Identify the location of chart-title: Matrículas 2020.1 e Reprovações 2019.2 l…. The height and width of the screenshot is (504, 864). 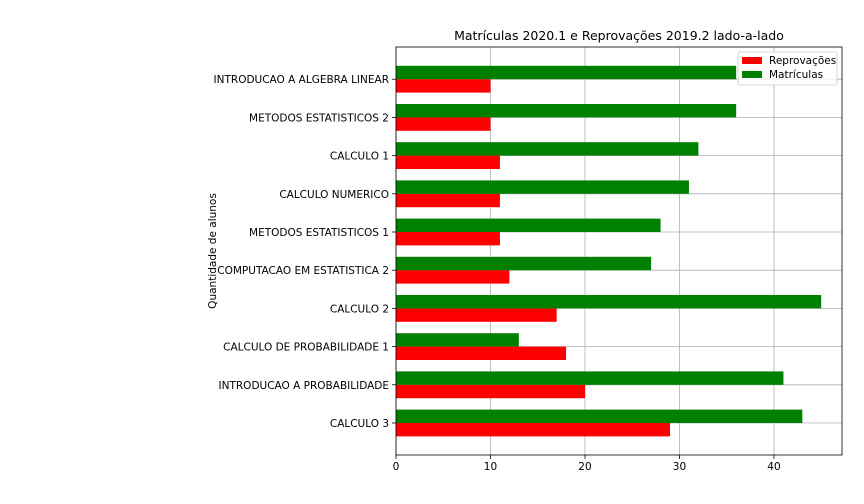
(619, 35).